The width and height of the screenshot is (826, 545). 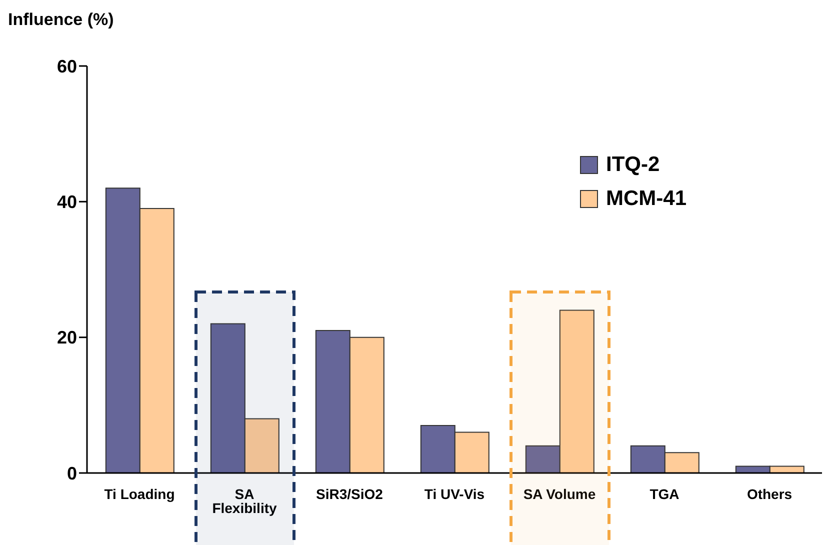 What do you see at coordinates (66, 66) in the screenshot?
I see `y-tick-label: 60` at bounding box center [66, 66].